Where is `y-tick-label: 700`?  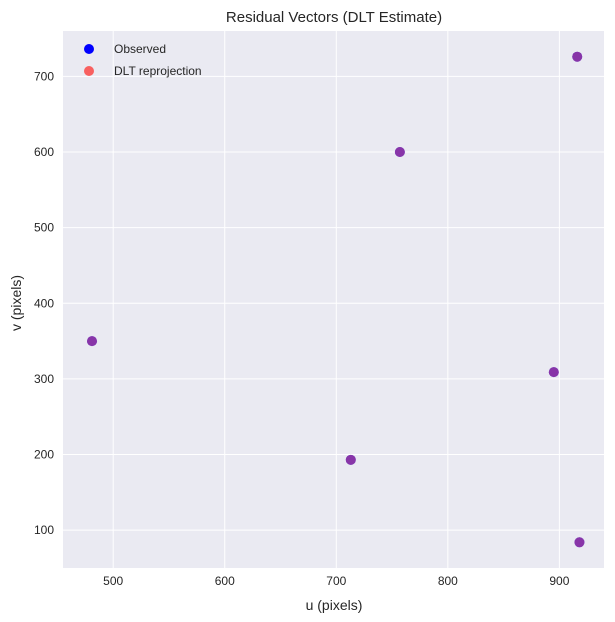
y-tick-label: 700 is located at coordinates (44, 76).